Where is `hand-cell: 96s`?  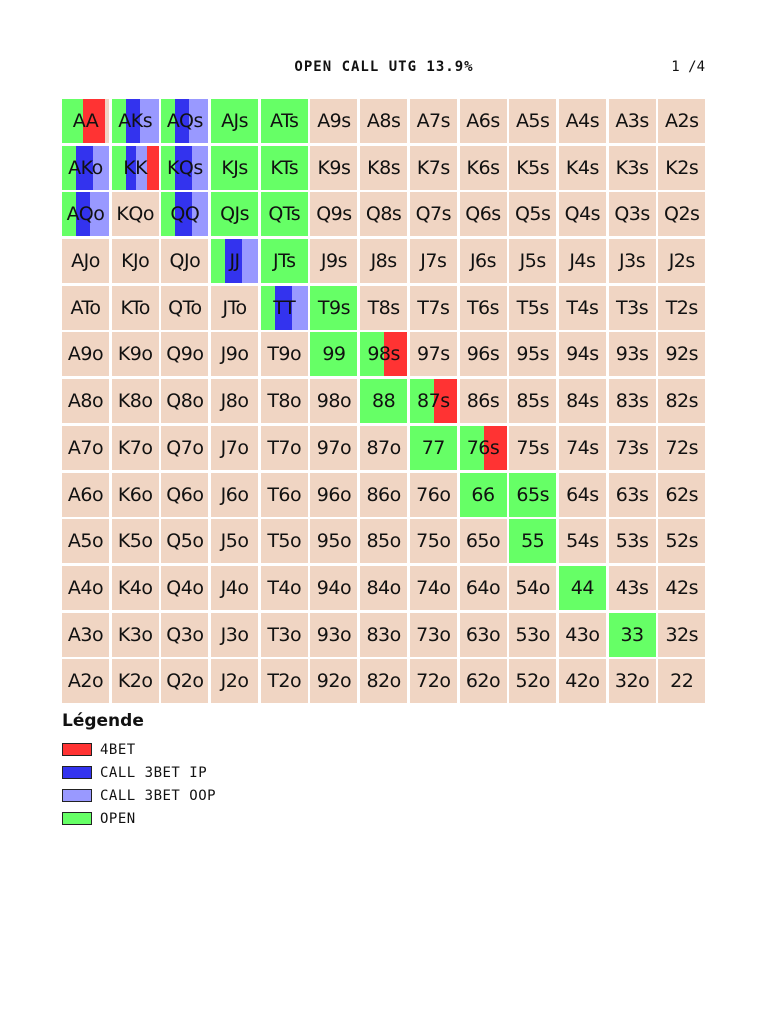 hand-cell: 96s is located at coordinates (483, 354).